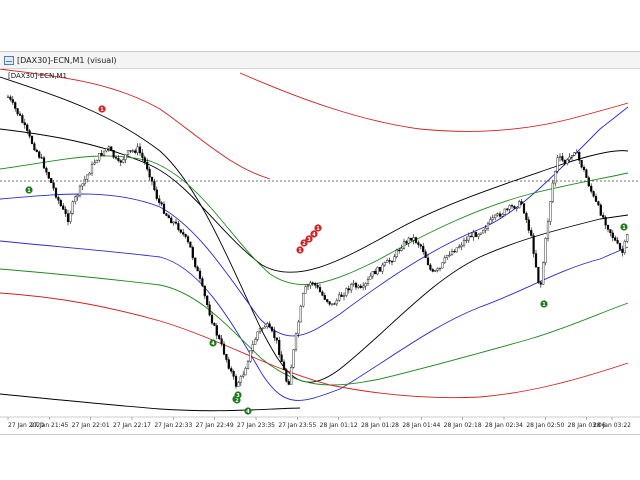 The image size is (640, 480). I want to click on svg-text: 4, so click(248, 412).